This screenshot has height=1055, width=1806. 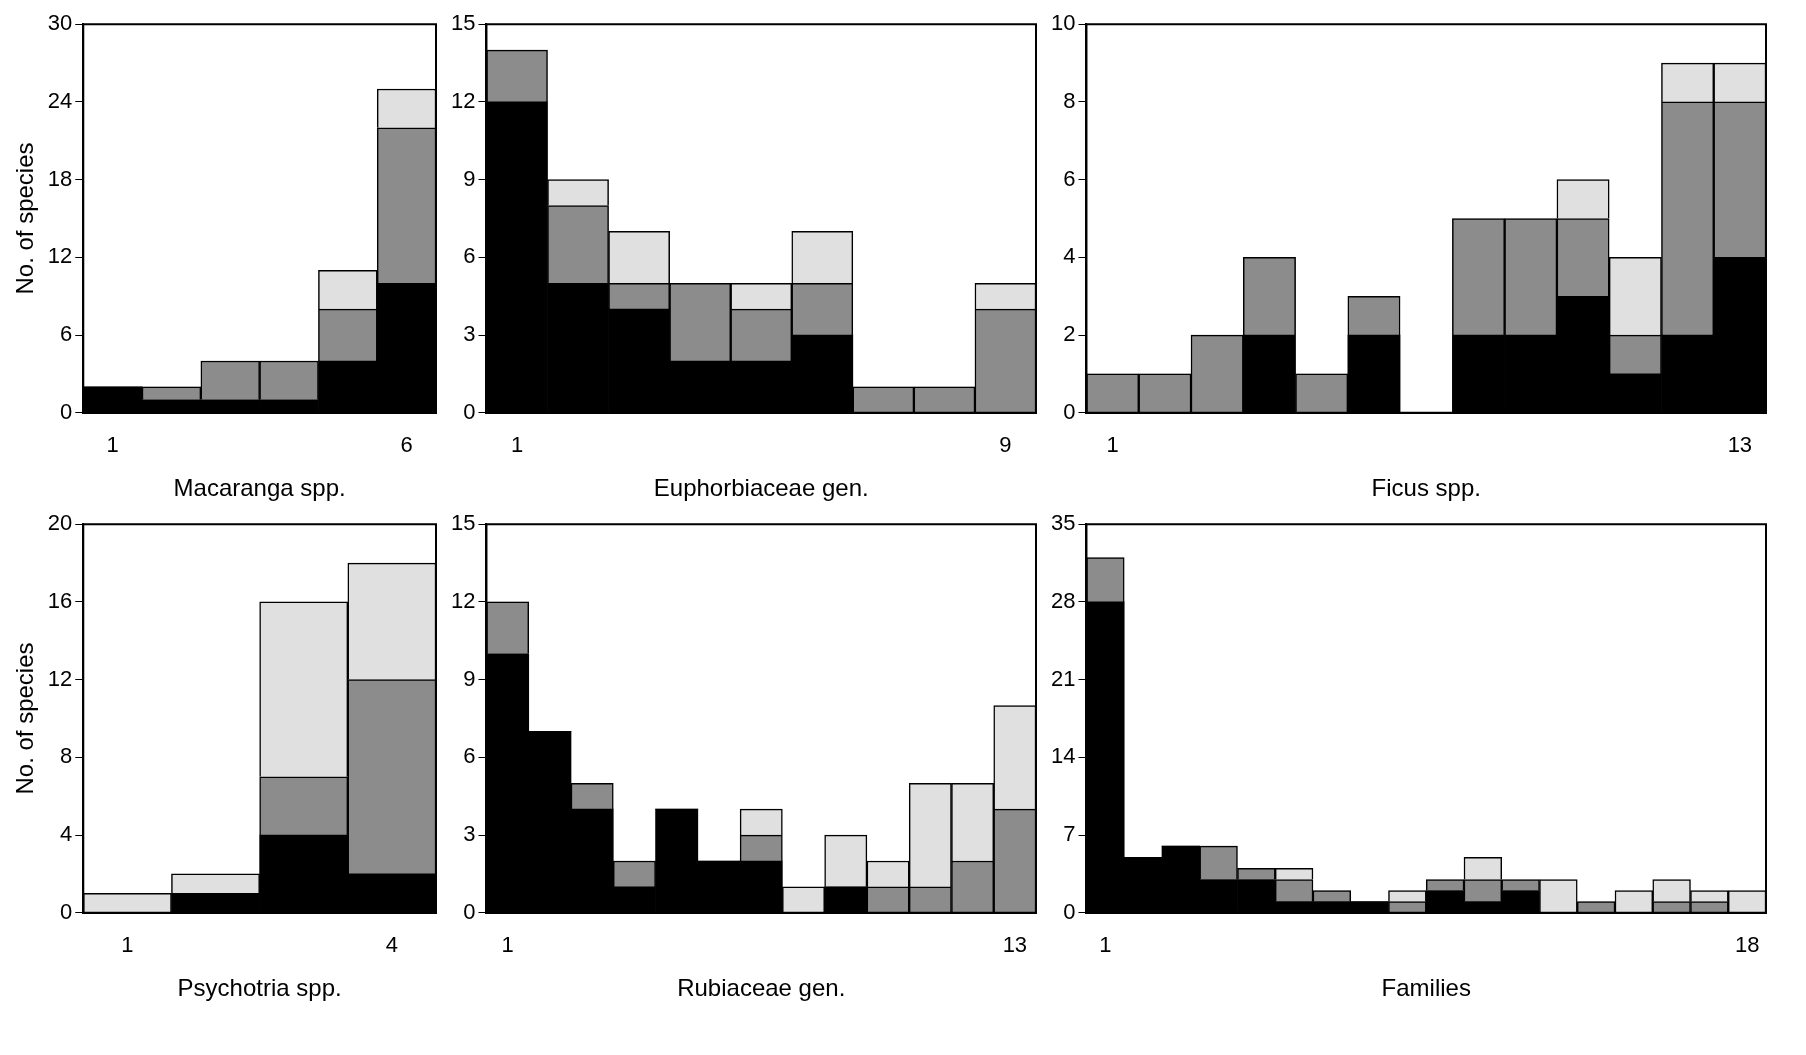 I want to click on x-axis-title: Psychotria spp., so click(x=259, y=988).